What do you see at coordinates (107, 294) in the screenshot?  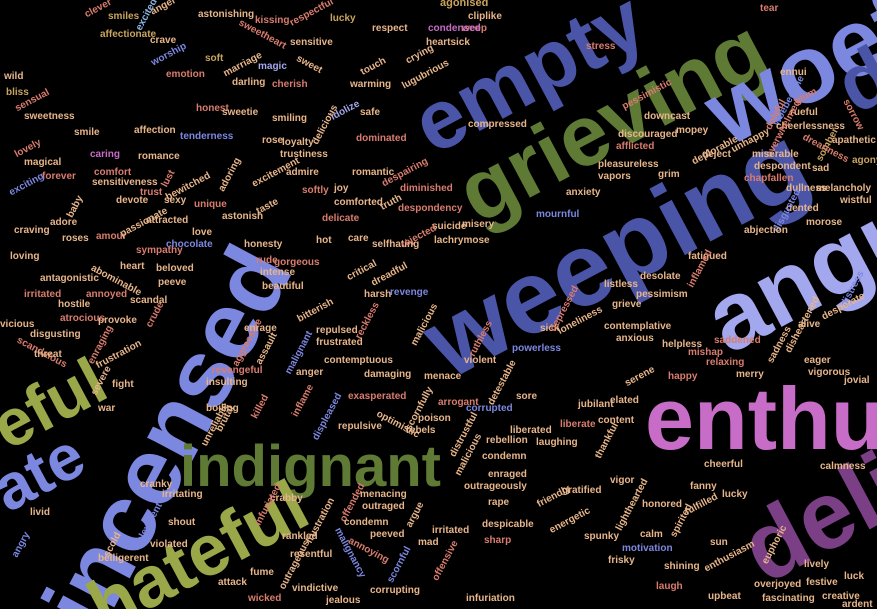 I see `word-annoyed: annoyed` at bounding box center [107, 294].